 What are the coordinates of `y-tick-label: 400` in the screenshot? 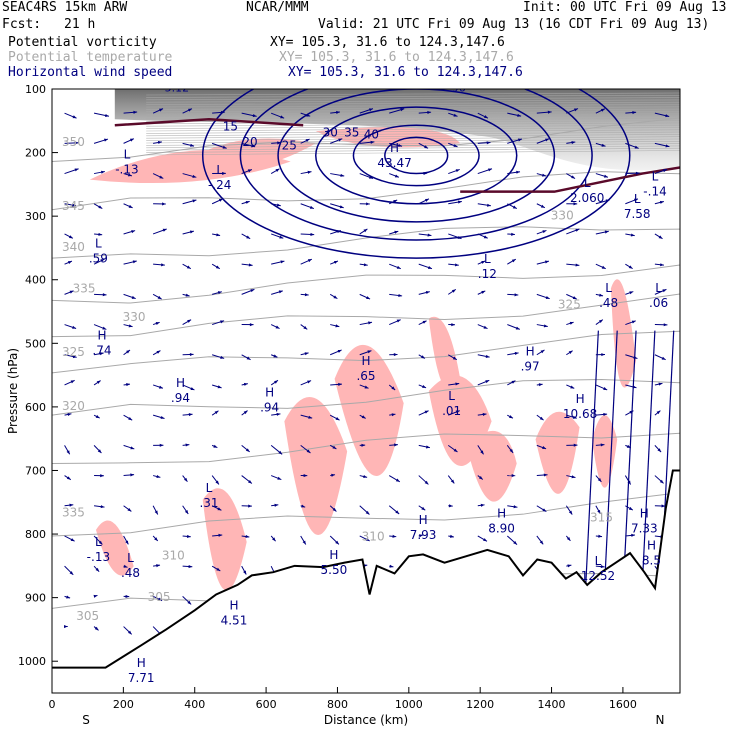 It's located at (35, 280).